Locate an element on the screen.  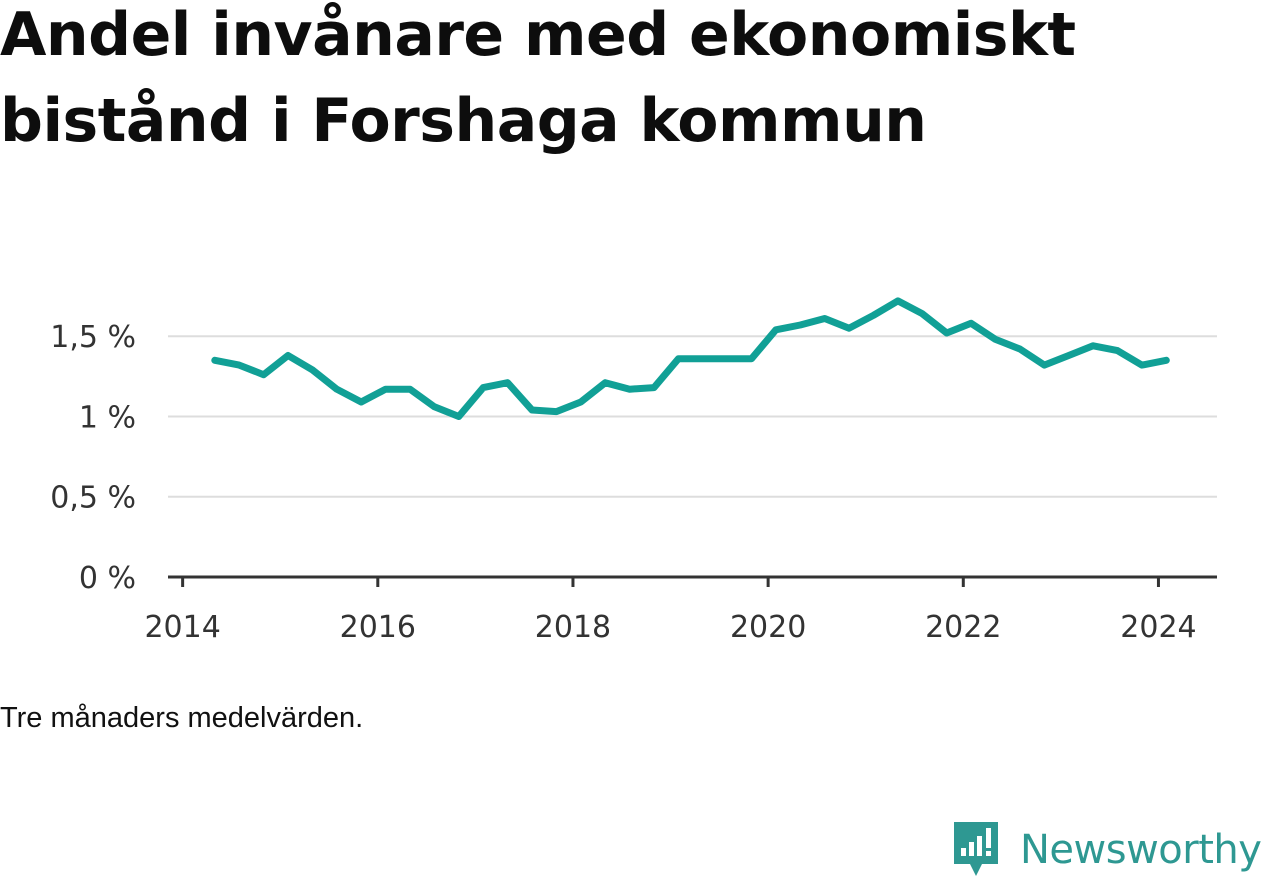
brand-name: Newsworthy is located at coordinates (1141, 850).